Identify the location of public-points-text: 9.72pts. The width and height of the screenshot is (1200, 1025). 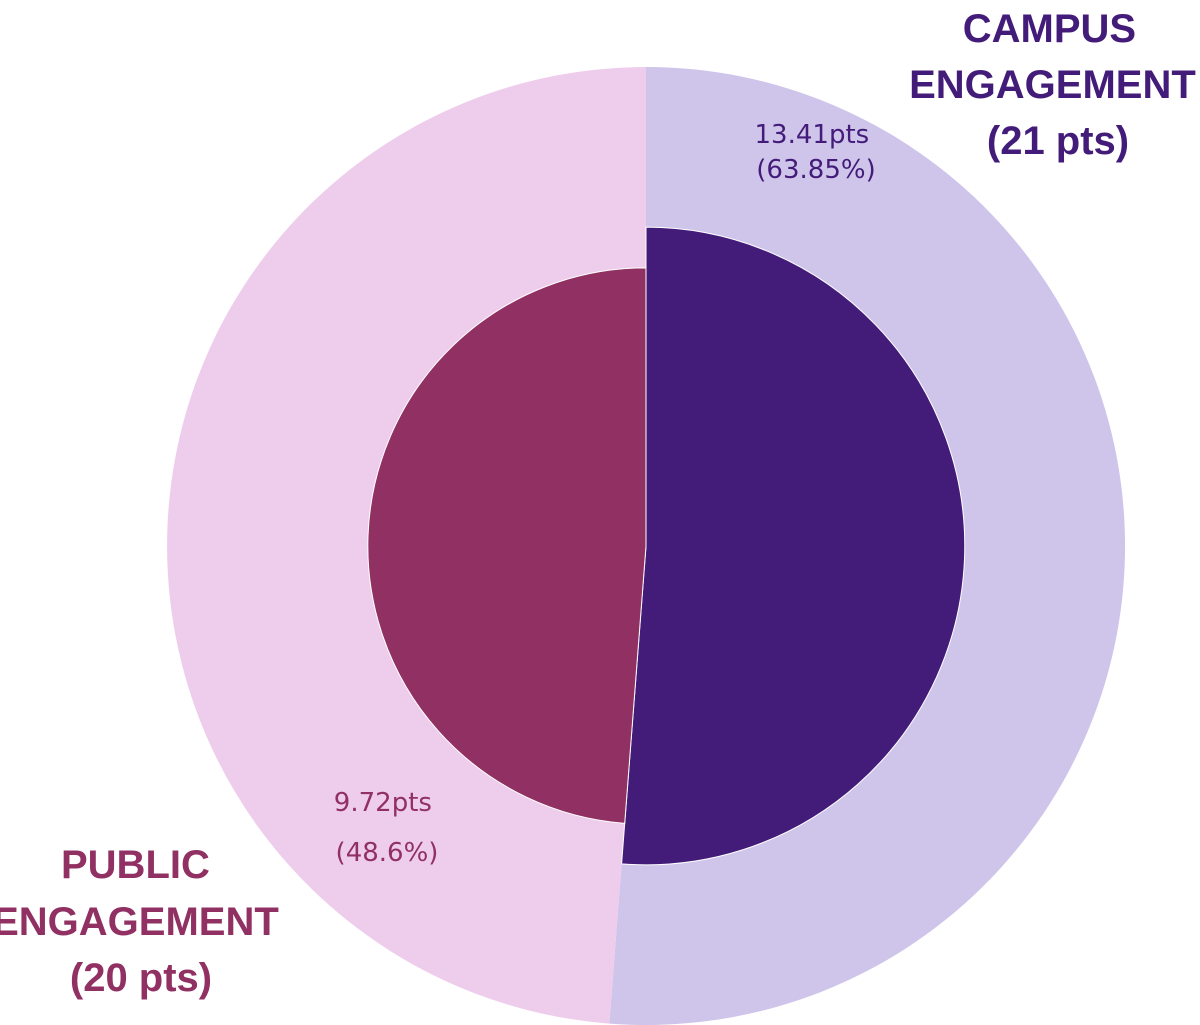
(383, 803).